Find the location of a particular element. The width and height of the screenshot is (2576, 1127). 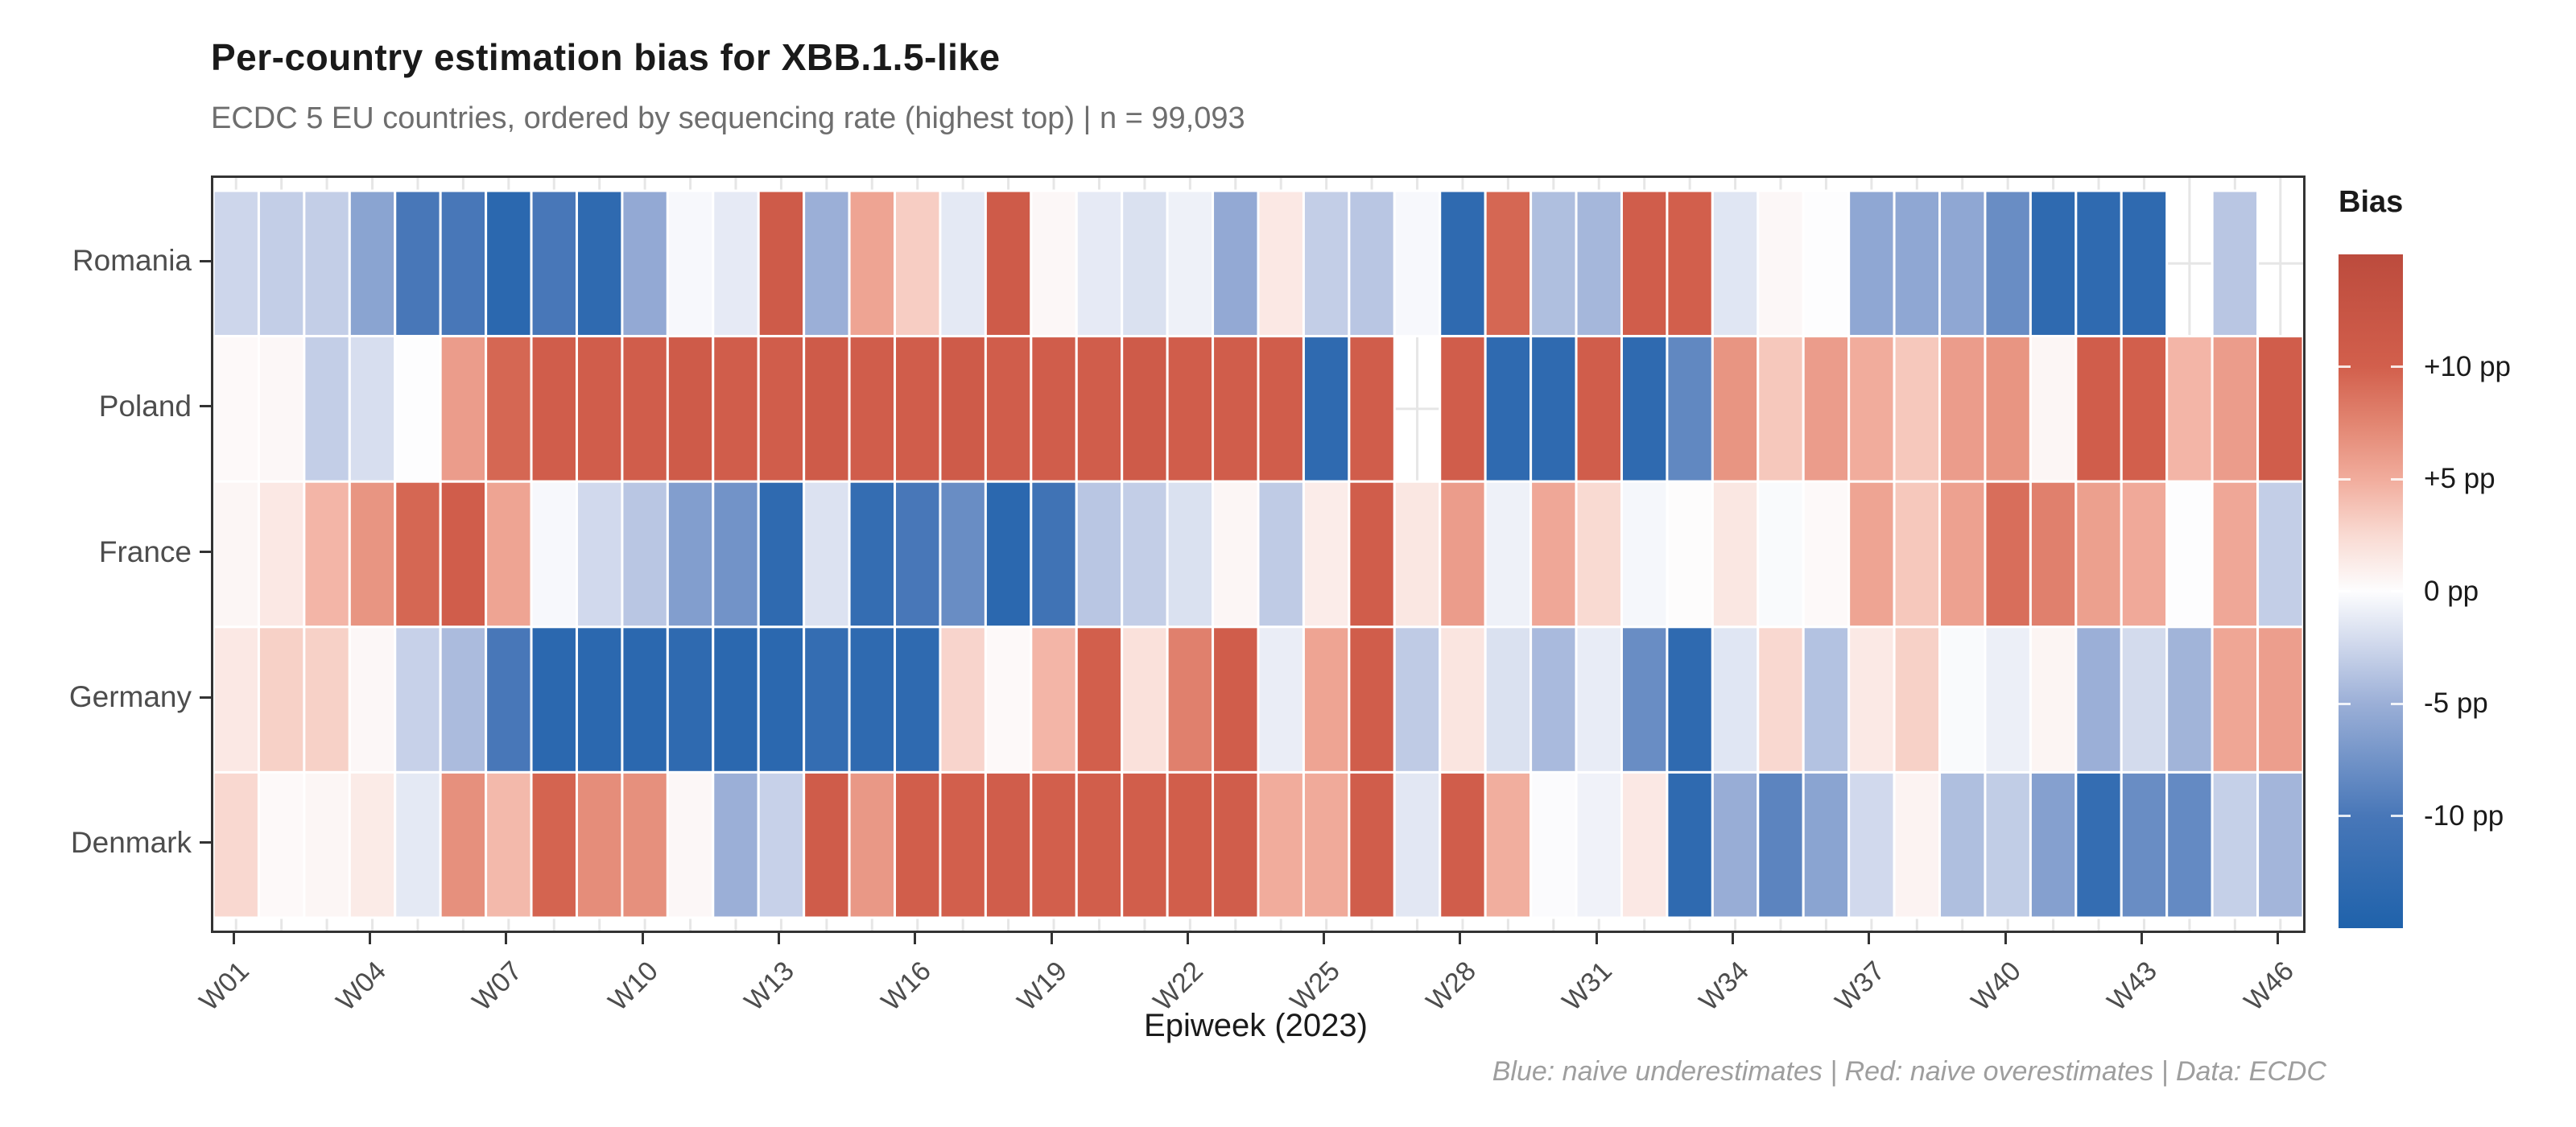

heatmap-cell-france-w03 is located at coordinates (327, 554).